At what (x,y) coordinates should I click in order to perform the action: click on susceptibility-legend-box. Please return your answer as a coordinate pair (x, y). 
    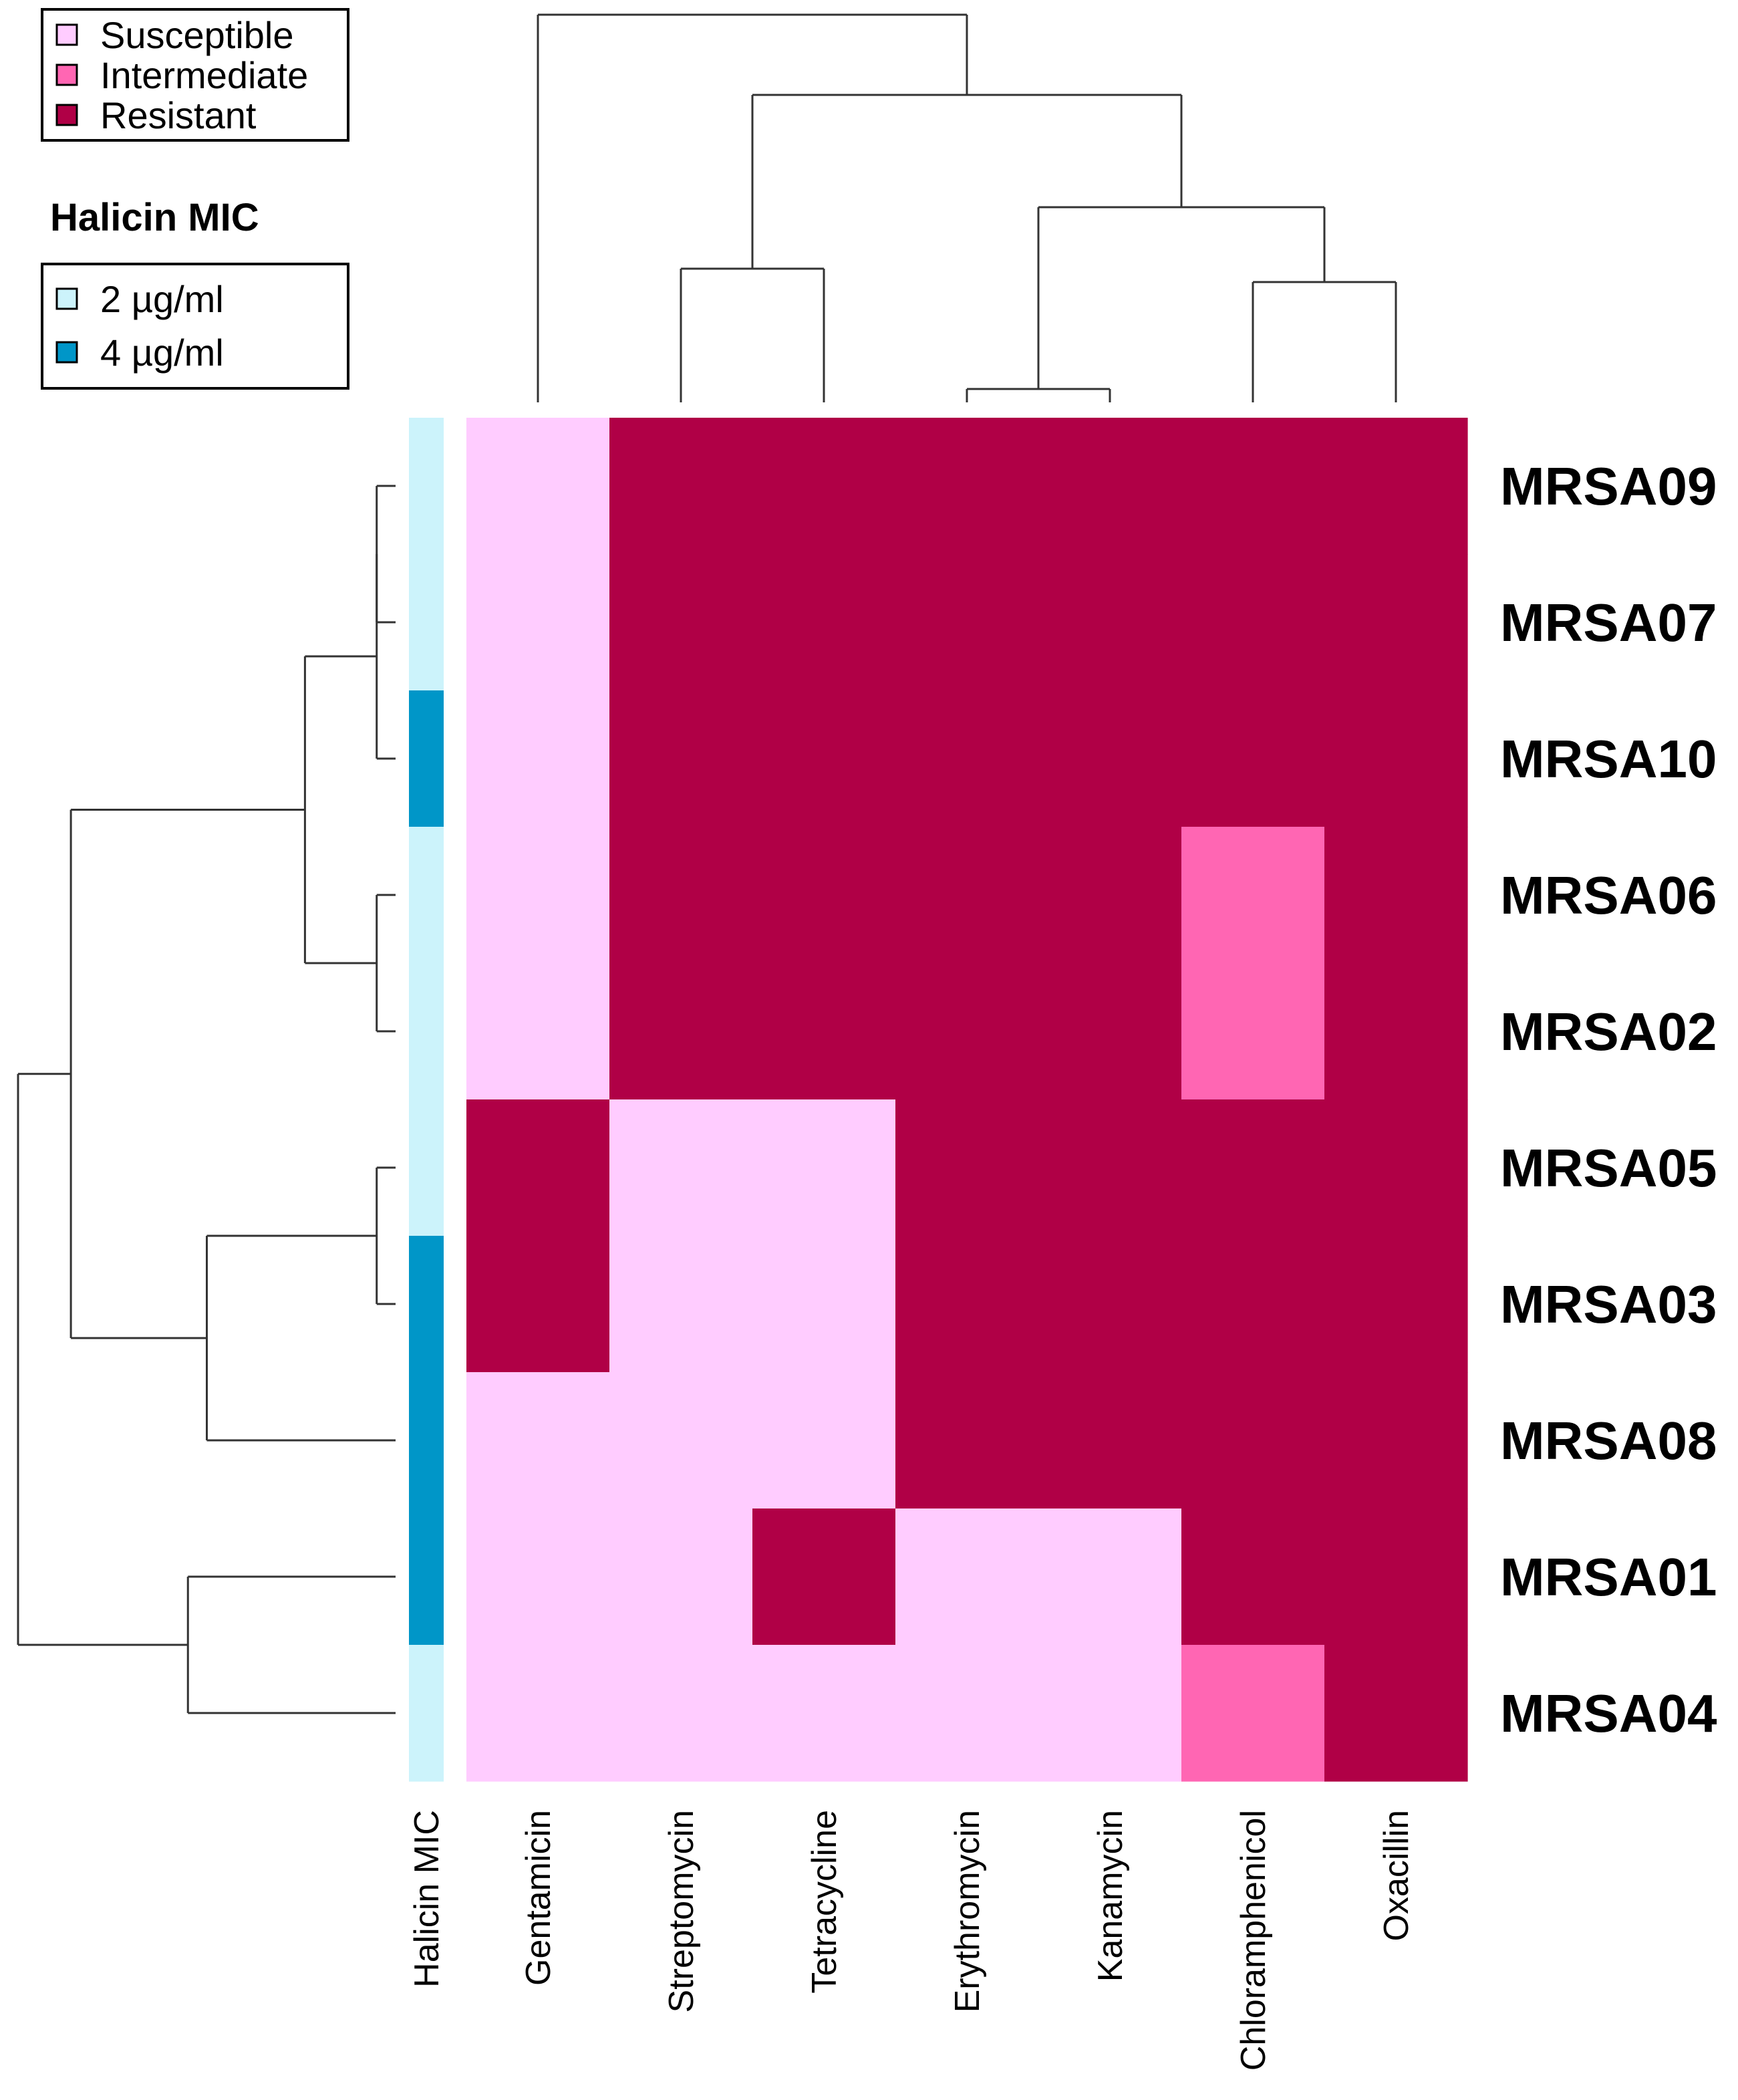
    Looking at the image, I should click on (195, 75).